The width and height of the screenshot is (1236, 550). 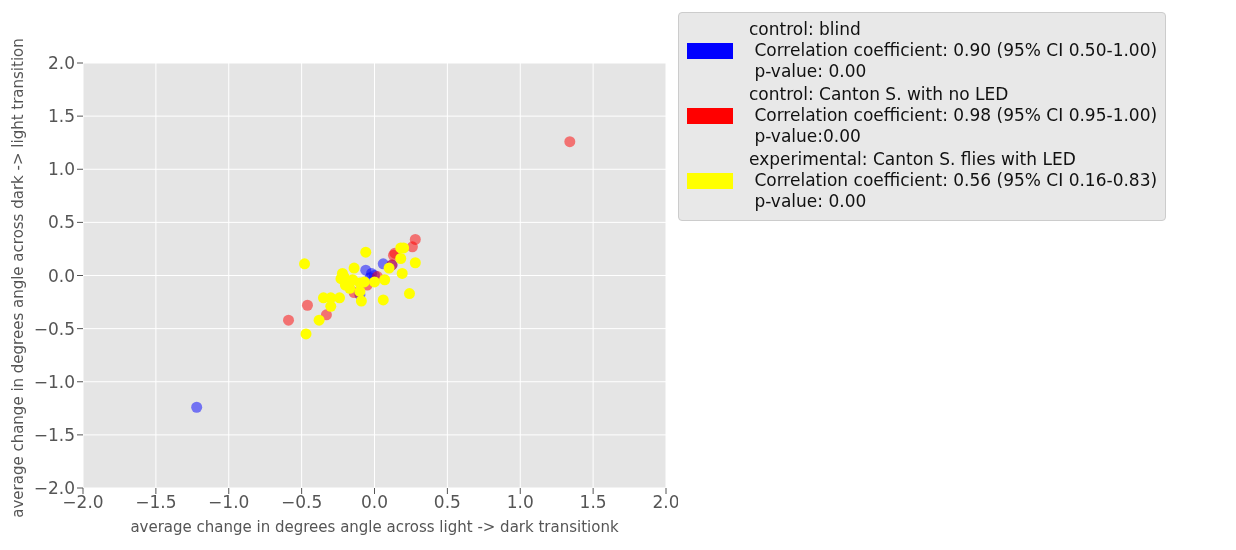 I want to click on y-tick-label: 2.0, so click(x=61, y=63).